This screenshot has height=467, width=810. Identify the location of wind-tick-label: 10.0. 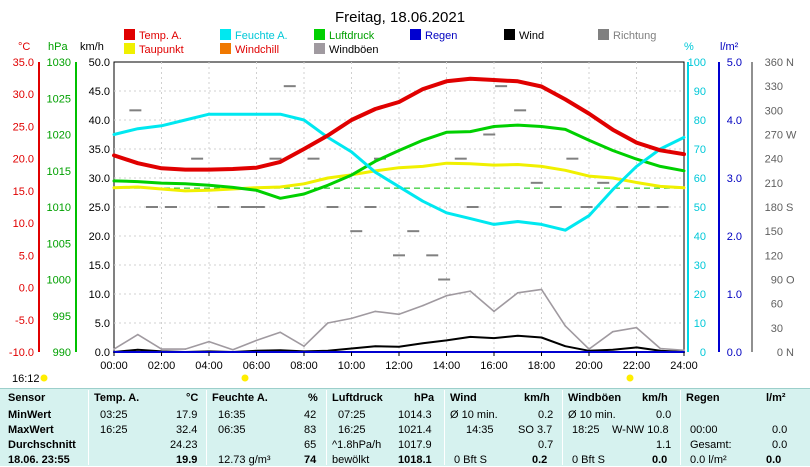
(99, 295).